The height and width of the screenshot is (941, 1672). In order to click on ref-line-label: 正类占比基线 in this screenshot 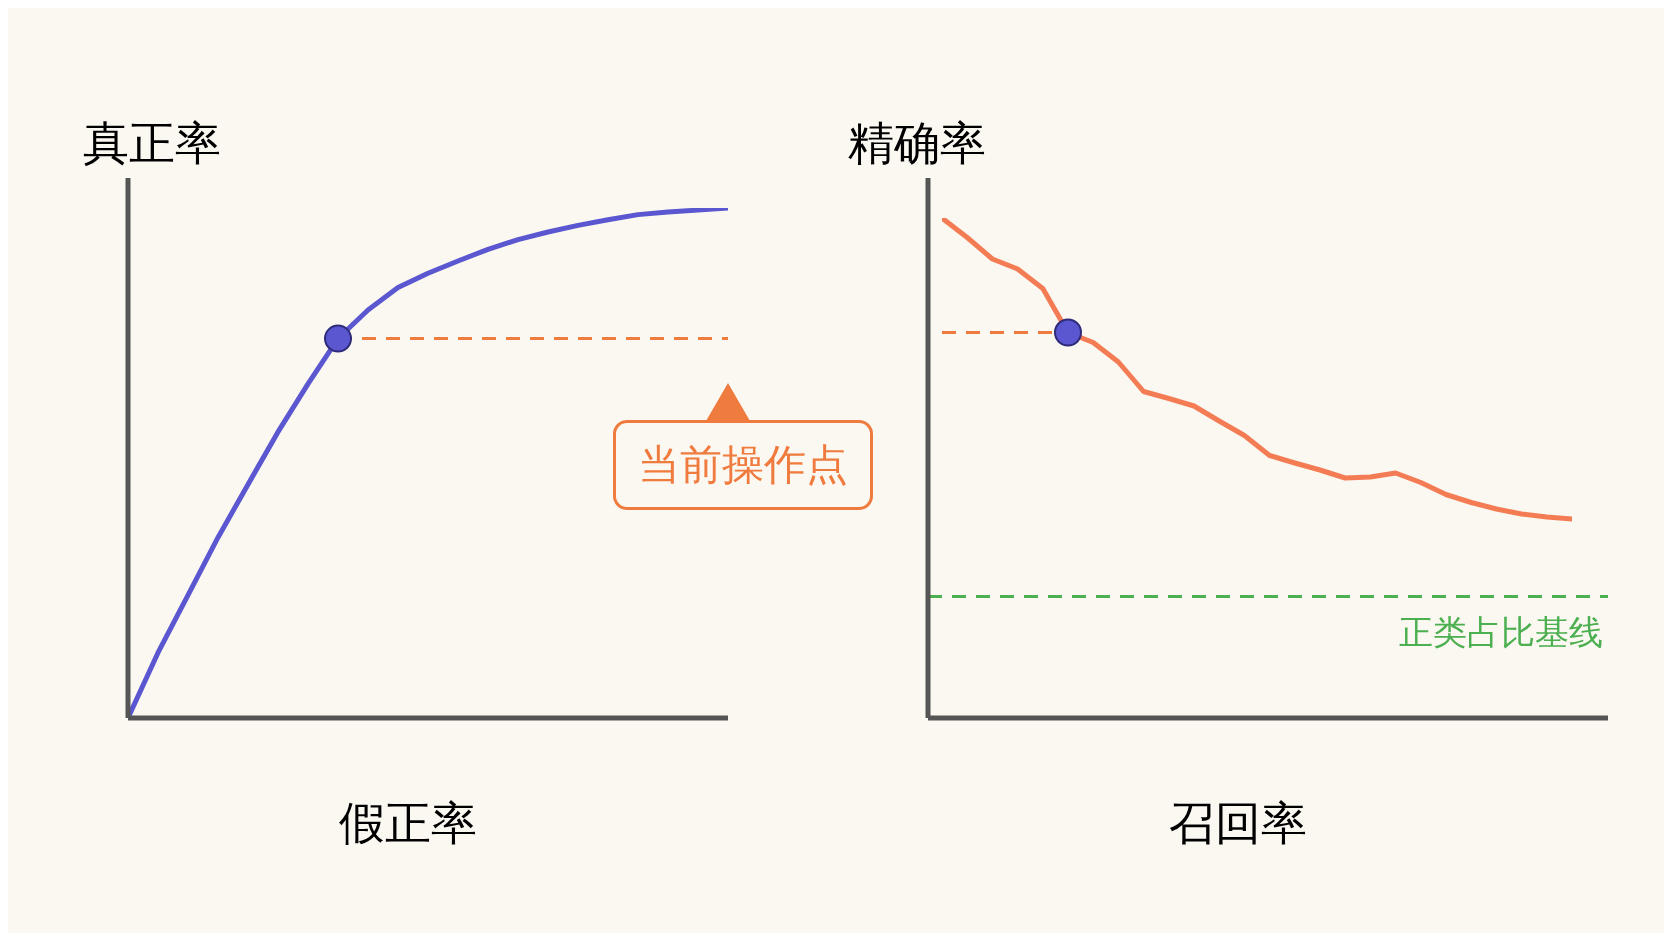, I will do `click(1501, 631)`.